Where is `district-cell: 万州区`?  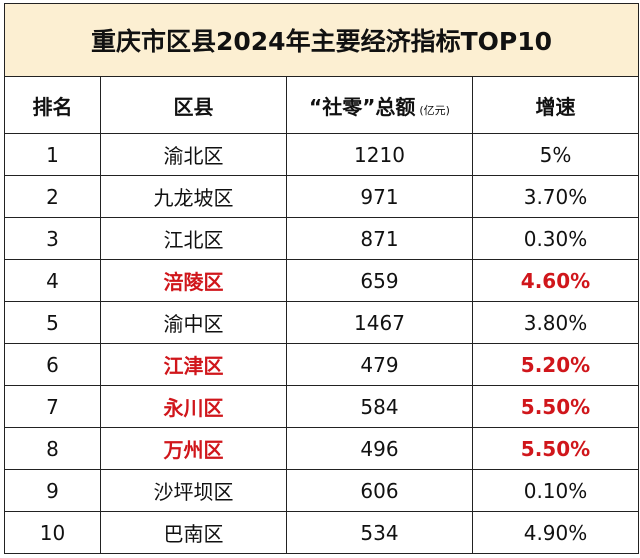 district-cell: 万州区 is located at coordinates (193, 448).